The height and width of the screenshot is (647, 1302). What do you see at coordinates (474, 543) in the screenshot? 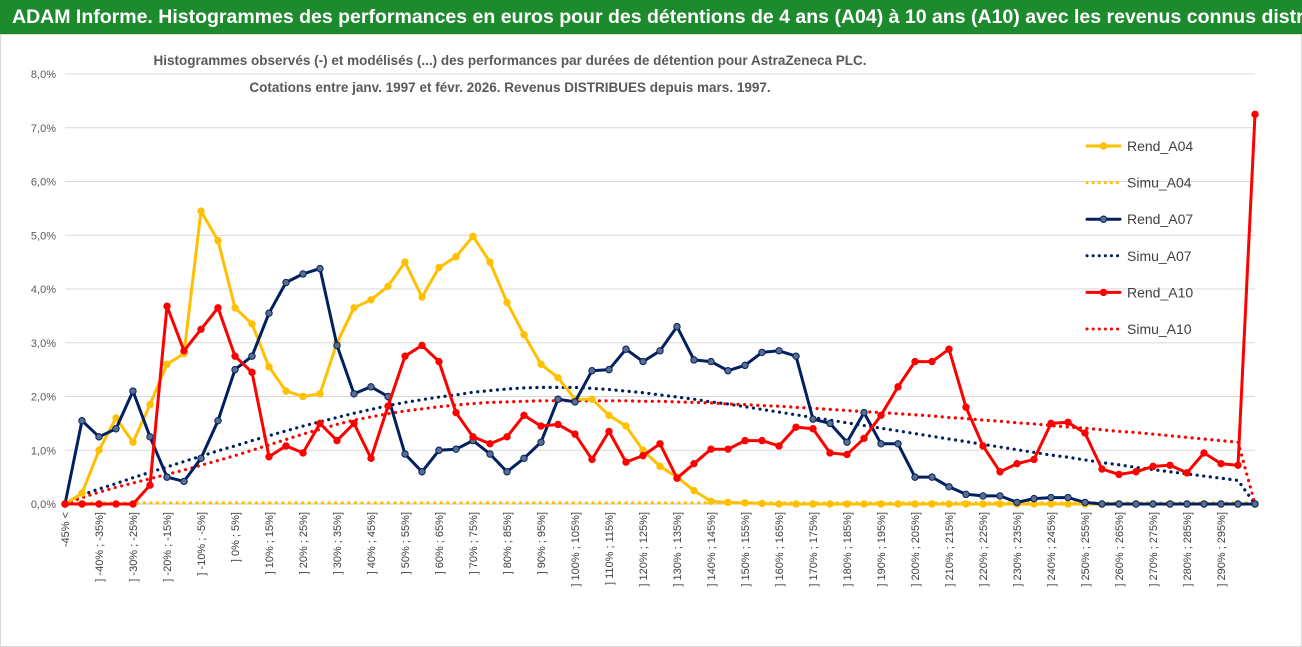
I see `x-tick-label: ] 70% ; 75%]` at bounding box center [474, 543].